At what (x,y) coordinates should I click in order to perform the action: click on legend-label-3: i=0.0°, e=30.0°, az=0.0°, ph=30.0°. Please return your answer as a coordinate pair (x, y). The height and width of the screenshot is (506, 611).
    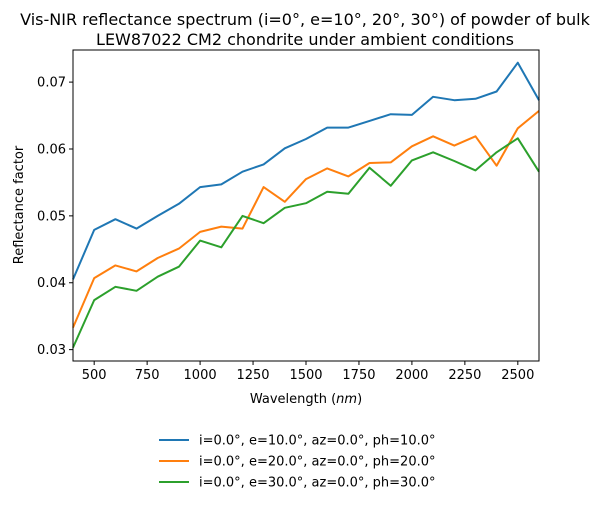
    Looking at the image, I should click on (317, 483).